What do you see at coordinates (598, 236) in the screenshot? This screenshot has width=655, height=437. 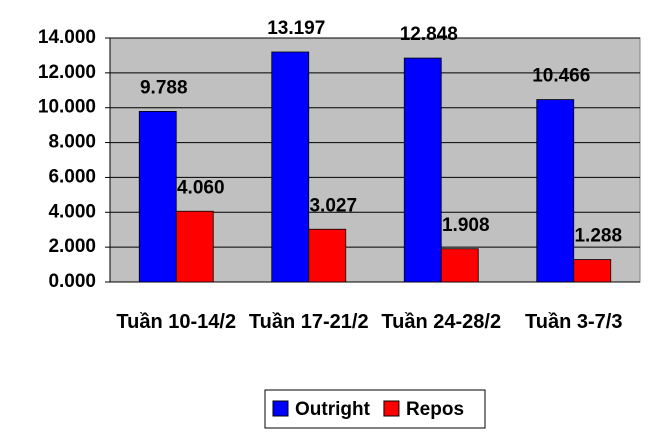 I see `value-label: 1.288` at bounding box center [598, 236].